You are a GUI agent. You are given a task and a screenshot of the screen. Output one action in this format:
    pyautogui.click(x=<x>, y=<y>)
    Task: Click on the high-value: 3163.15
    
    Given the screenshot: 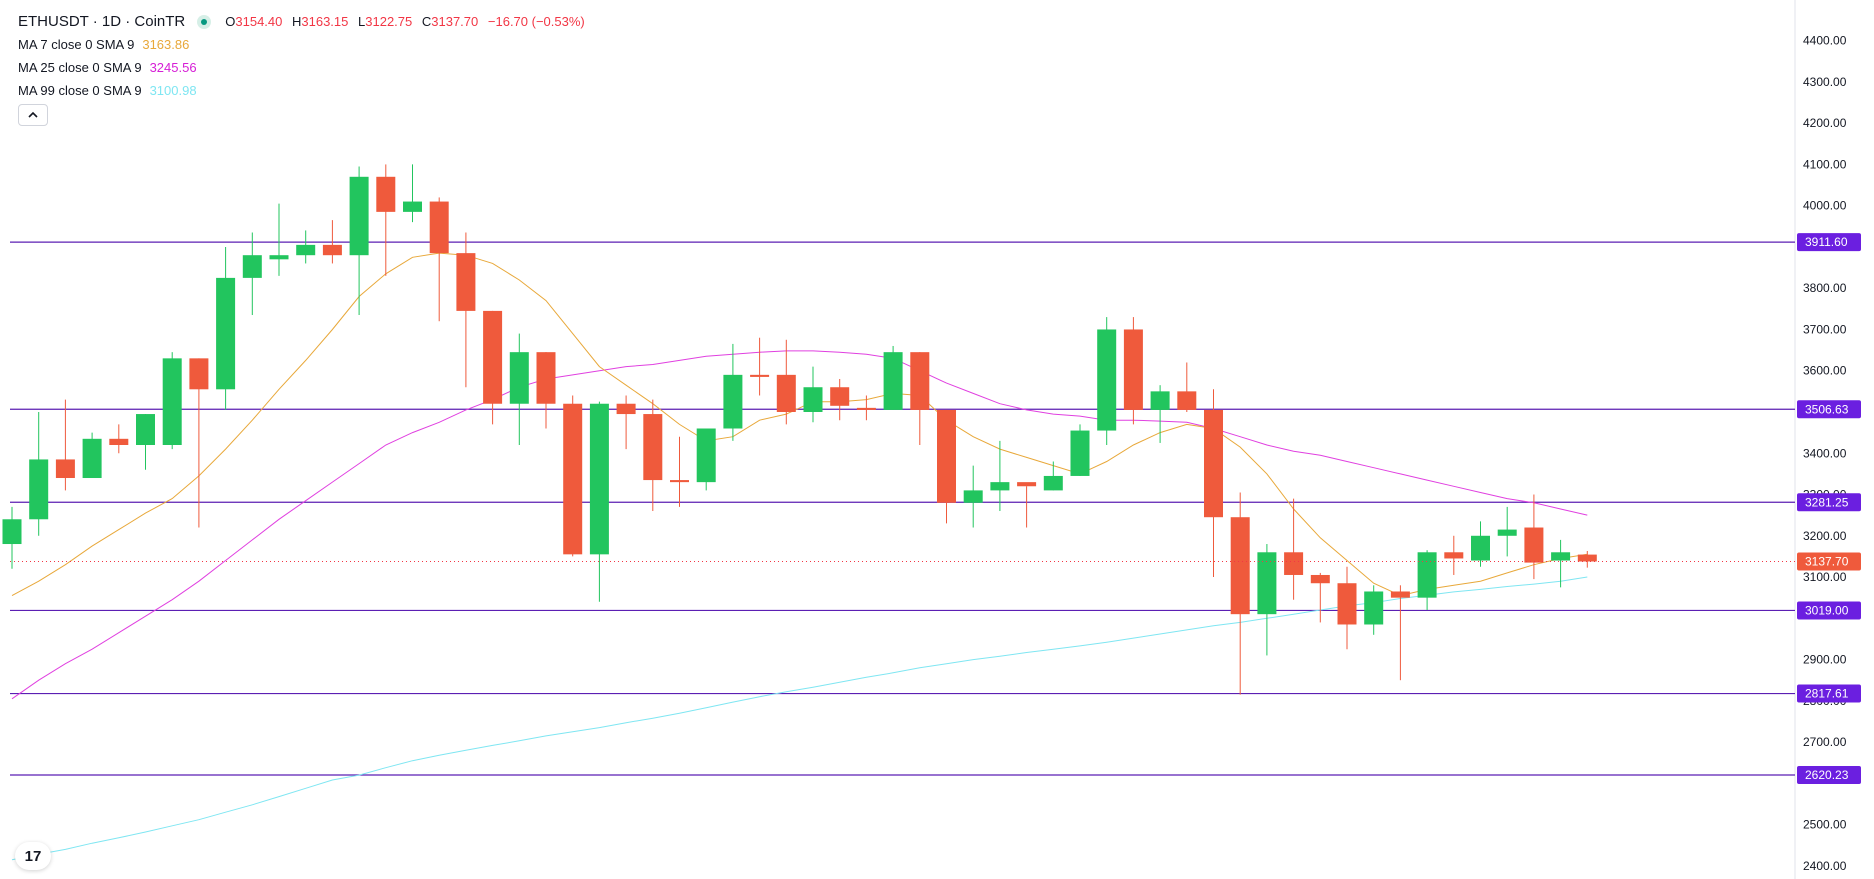 What is the action you would take?
    pyautogui.click(x=325, y=21)
    